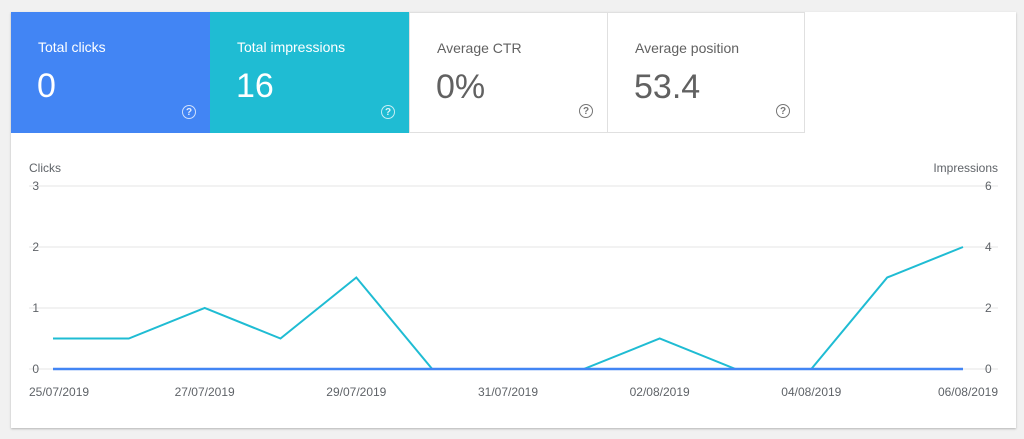 This screenshot has width=1024, height=439. Describe the element at coordinates (706, 72) in the screenshot. I see `average-position-tile: Average position 53.4 ?` at that location.